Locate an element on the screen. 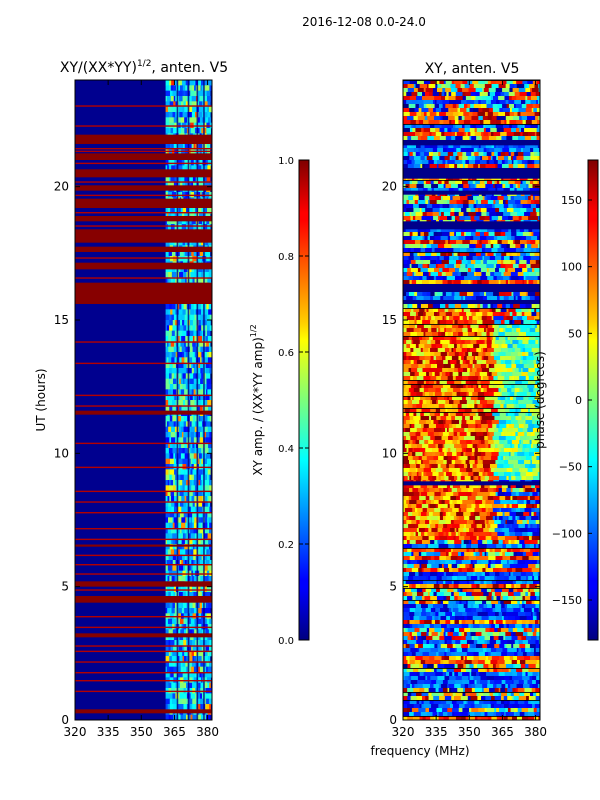 The height and width of the screenshot is (800, 600). amp-flag-band is located at coordinates (143, 584).